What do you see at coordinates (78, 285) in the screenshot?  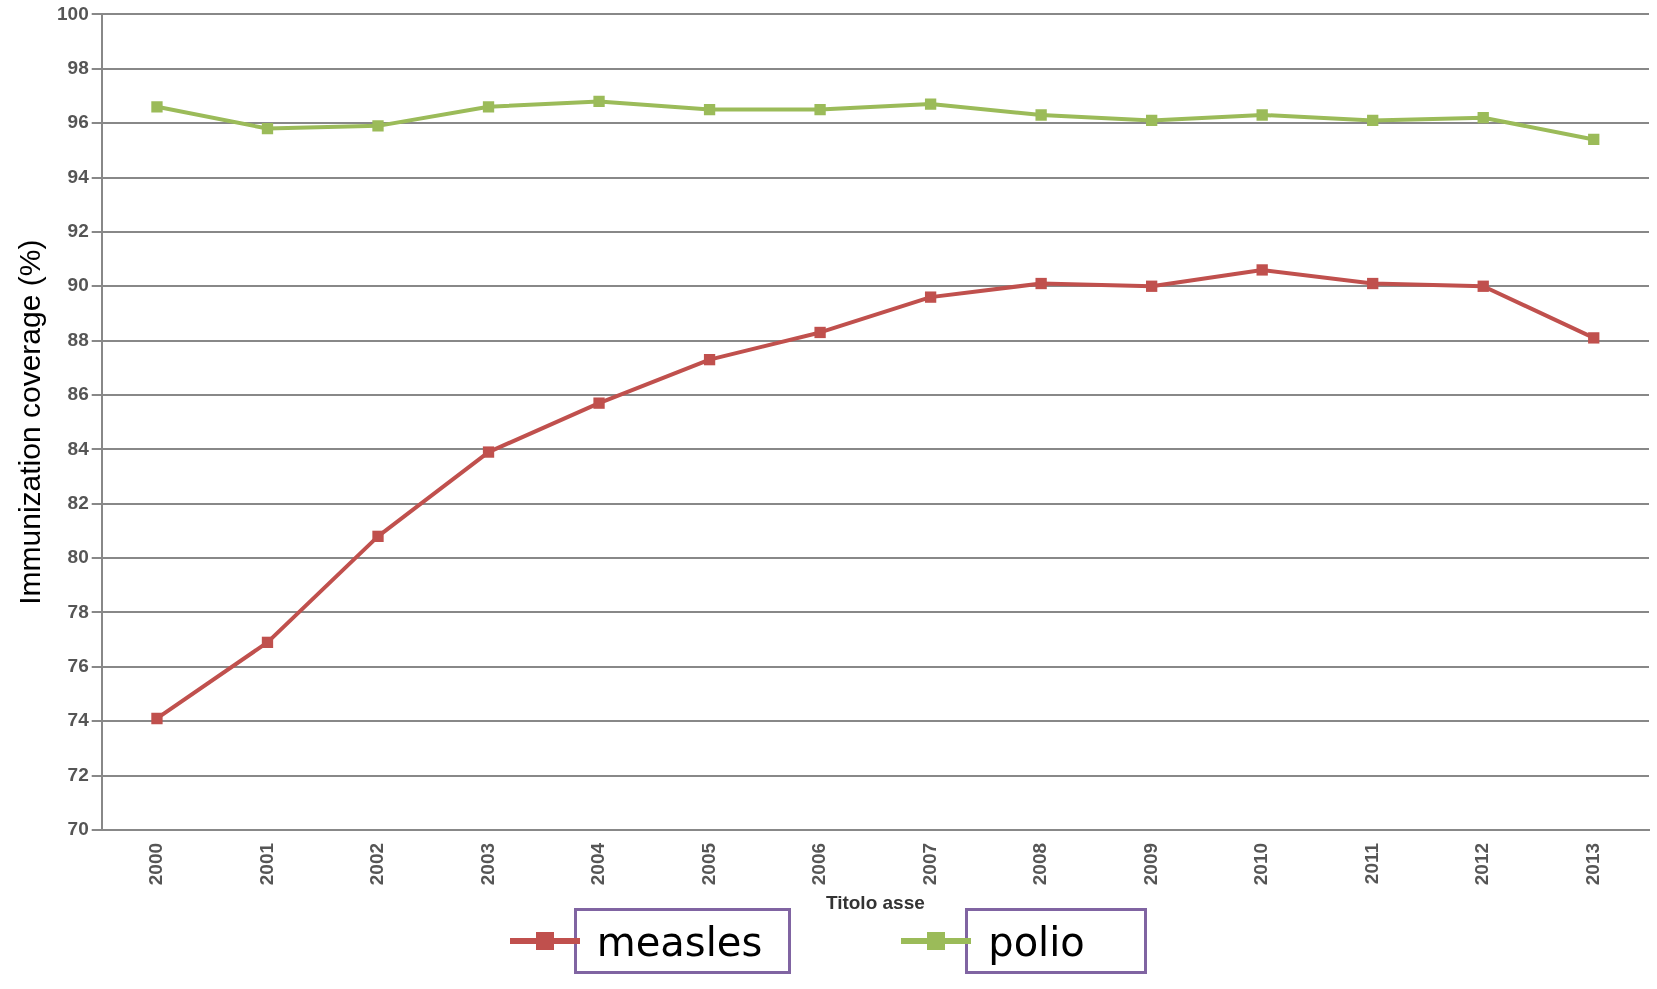 I see `y-tick-label: 90` at bounding box center [78, 285].